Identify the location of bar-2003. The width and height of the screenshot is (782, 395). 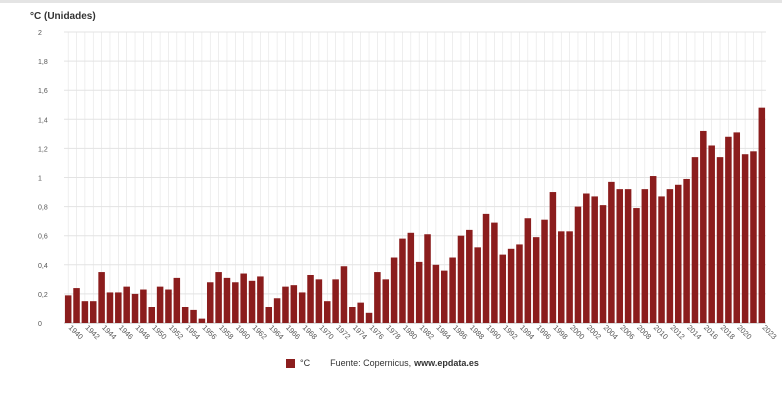
(594, 259).